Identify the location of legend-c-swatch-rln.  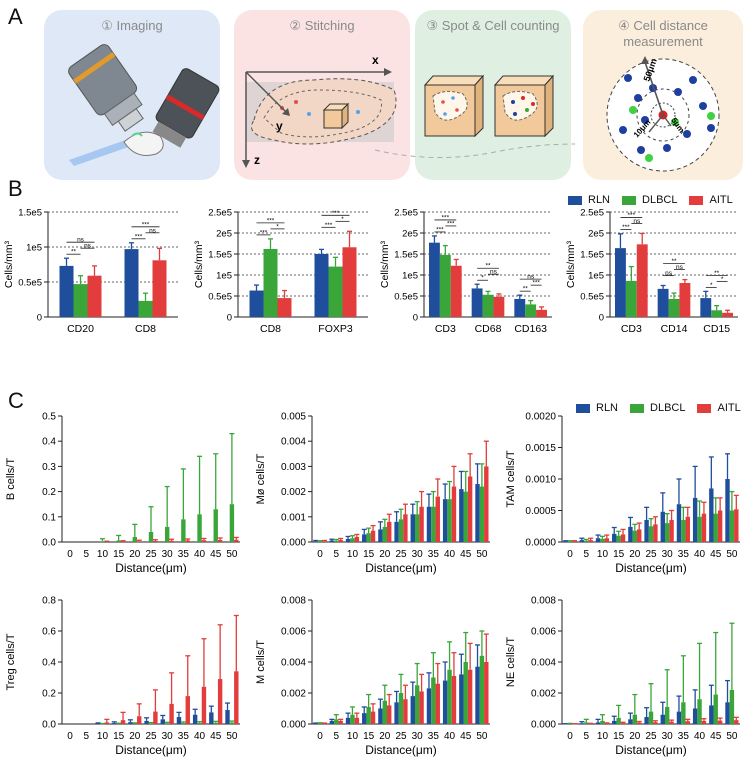
(583, 408).